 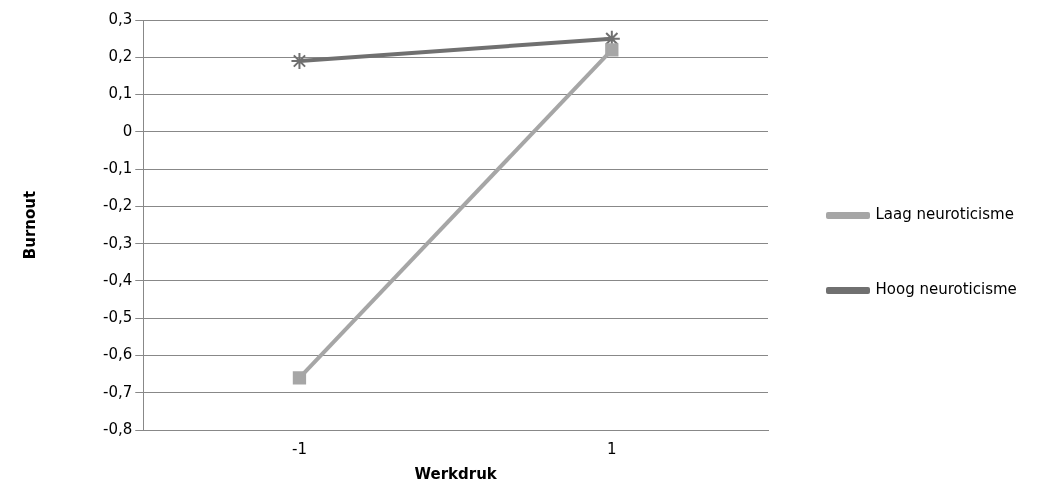 What do you see at coordinates (117, 242) in the screenshot?
I see `y-tick-label: -0,3` at bounding box center [117, 242].